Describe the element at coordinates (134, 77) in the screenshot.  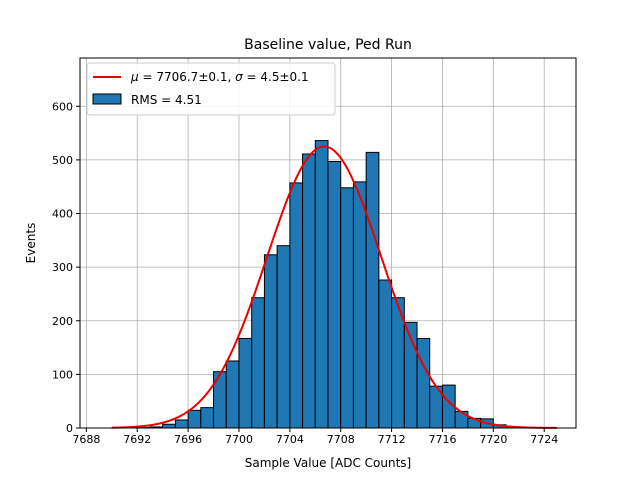
I see `legend-mu-symbol: μ` at that location.